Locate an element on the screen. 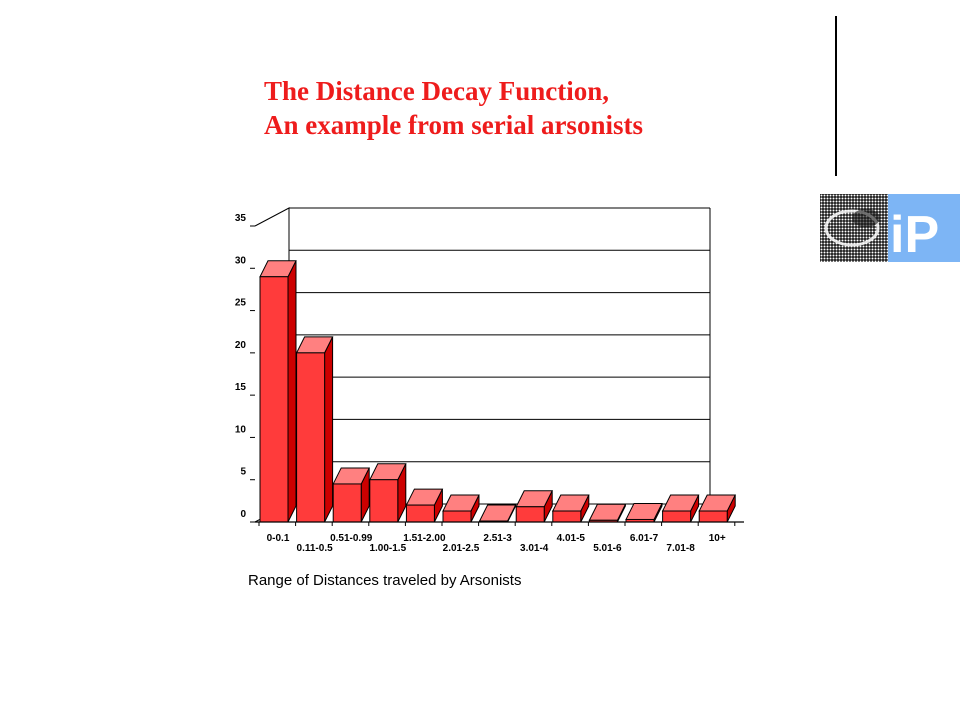 Image resolution: width=960 pixels, height=720 pixels. y-tick-label: 20 is located at coordinates (241, 345).